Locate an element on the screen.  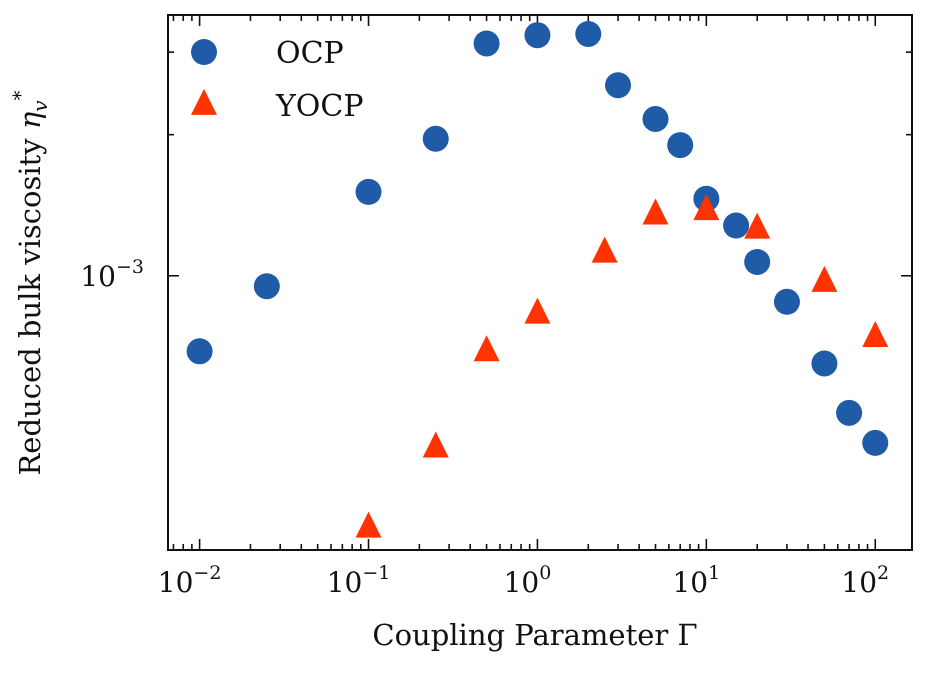
x-tick-labels: 10⁻² 10⁻¹ 10⁰ 10¹ 10² is located at coordinates (523, 580).